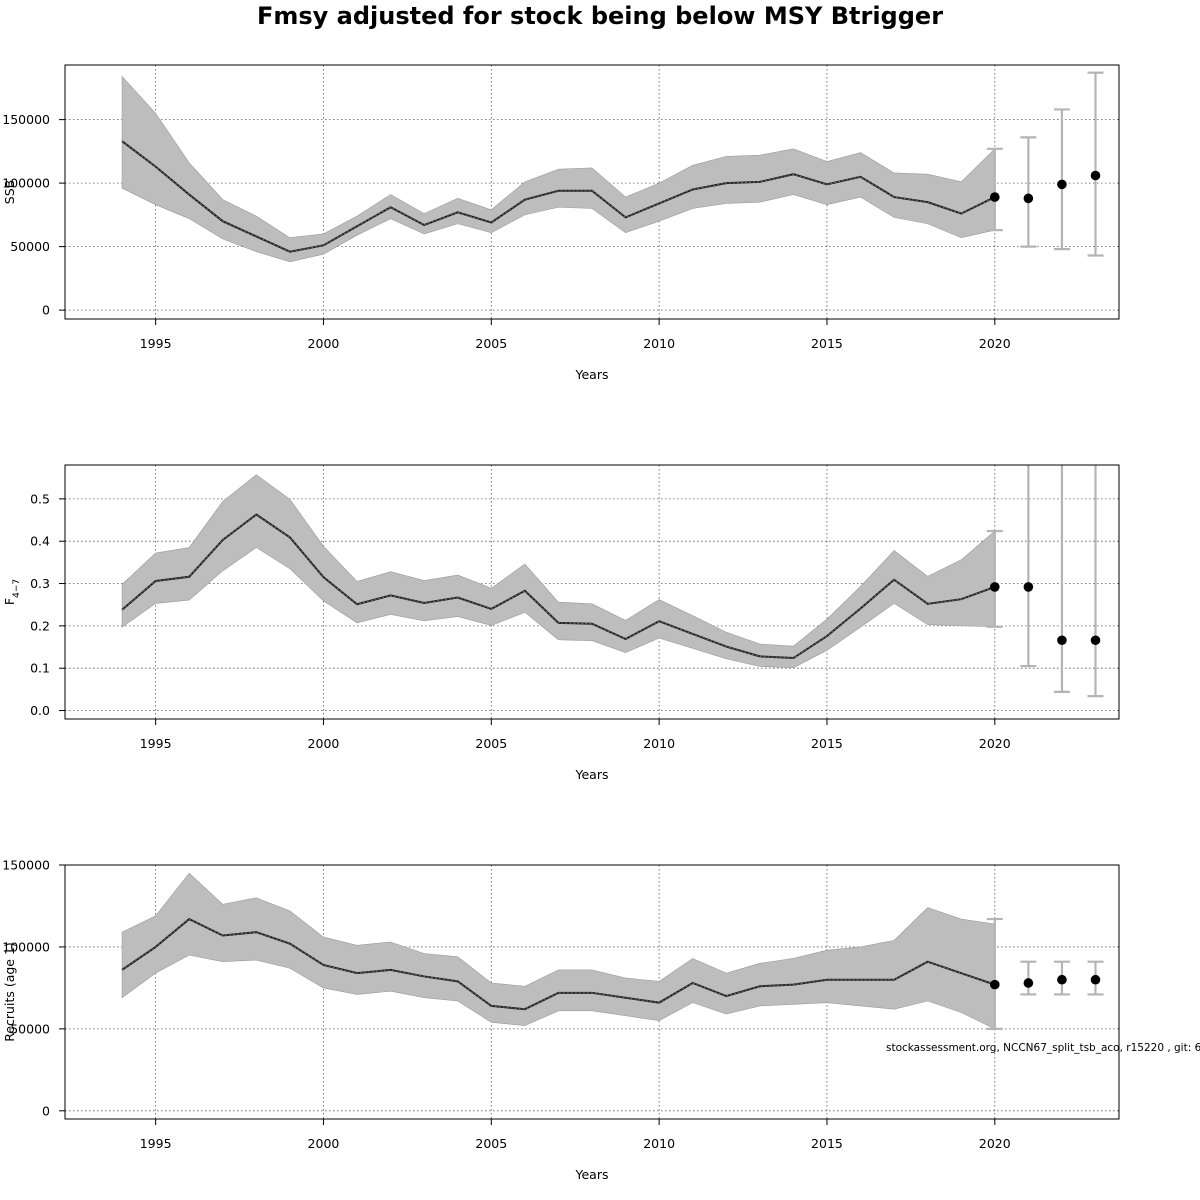 The height and width of the screenshot is (1200, 1200). What do you see at coordinates (995, 1143) in the screenshot?
I see `recruits-x-tick-label: 2020` at bounding box center [995, 1143].